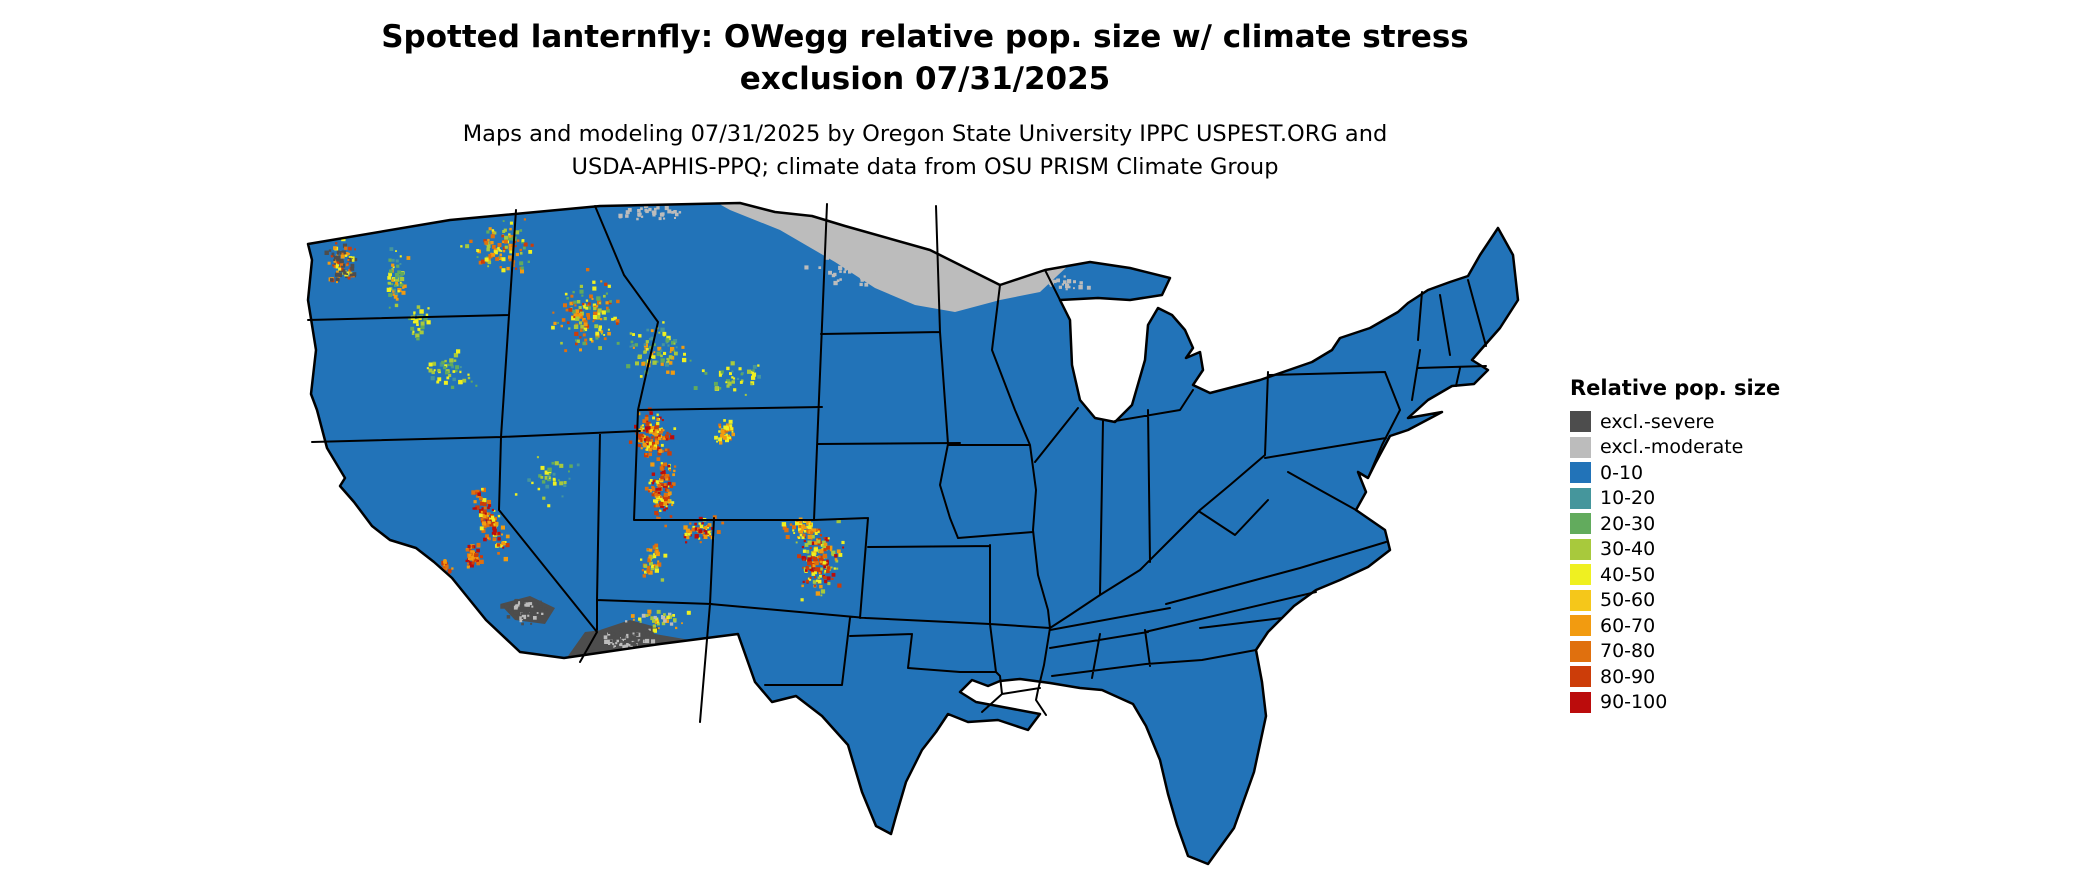  I want to click on legend-item: excl.-severe, so click(1675, 422).